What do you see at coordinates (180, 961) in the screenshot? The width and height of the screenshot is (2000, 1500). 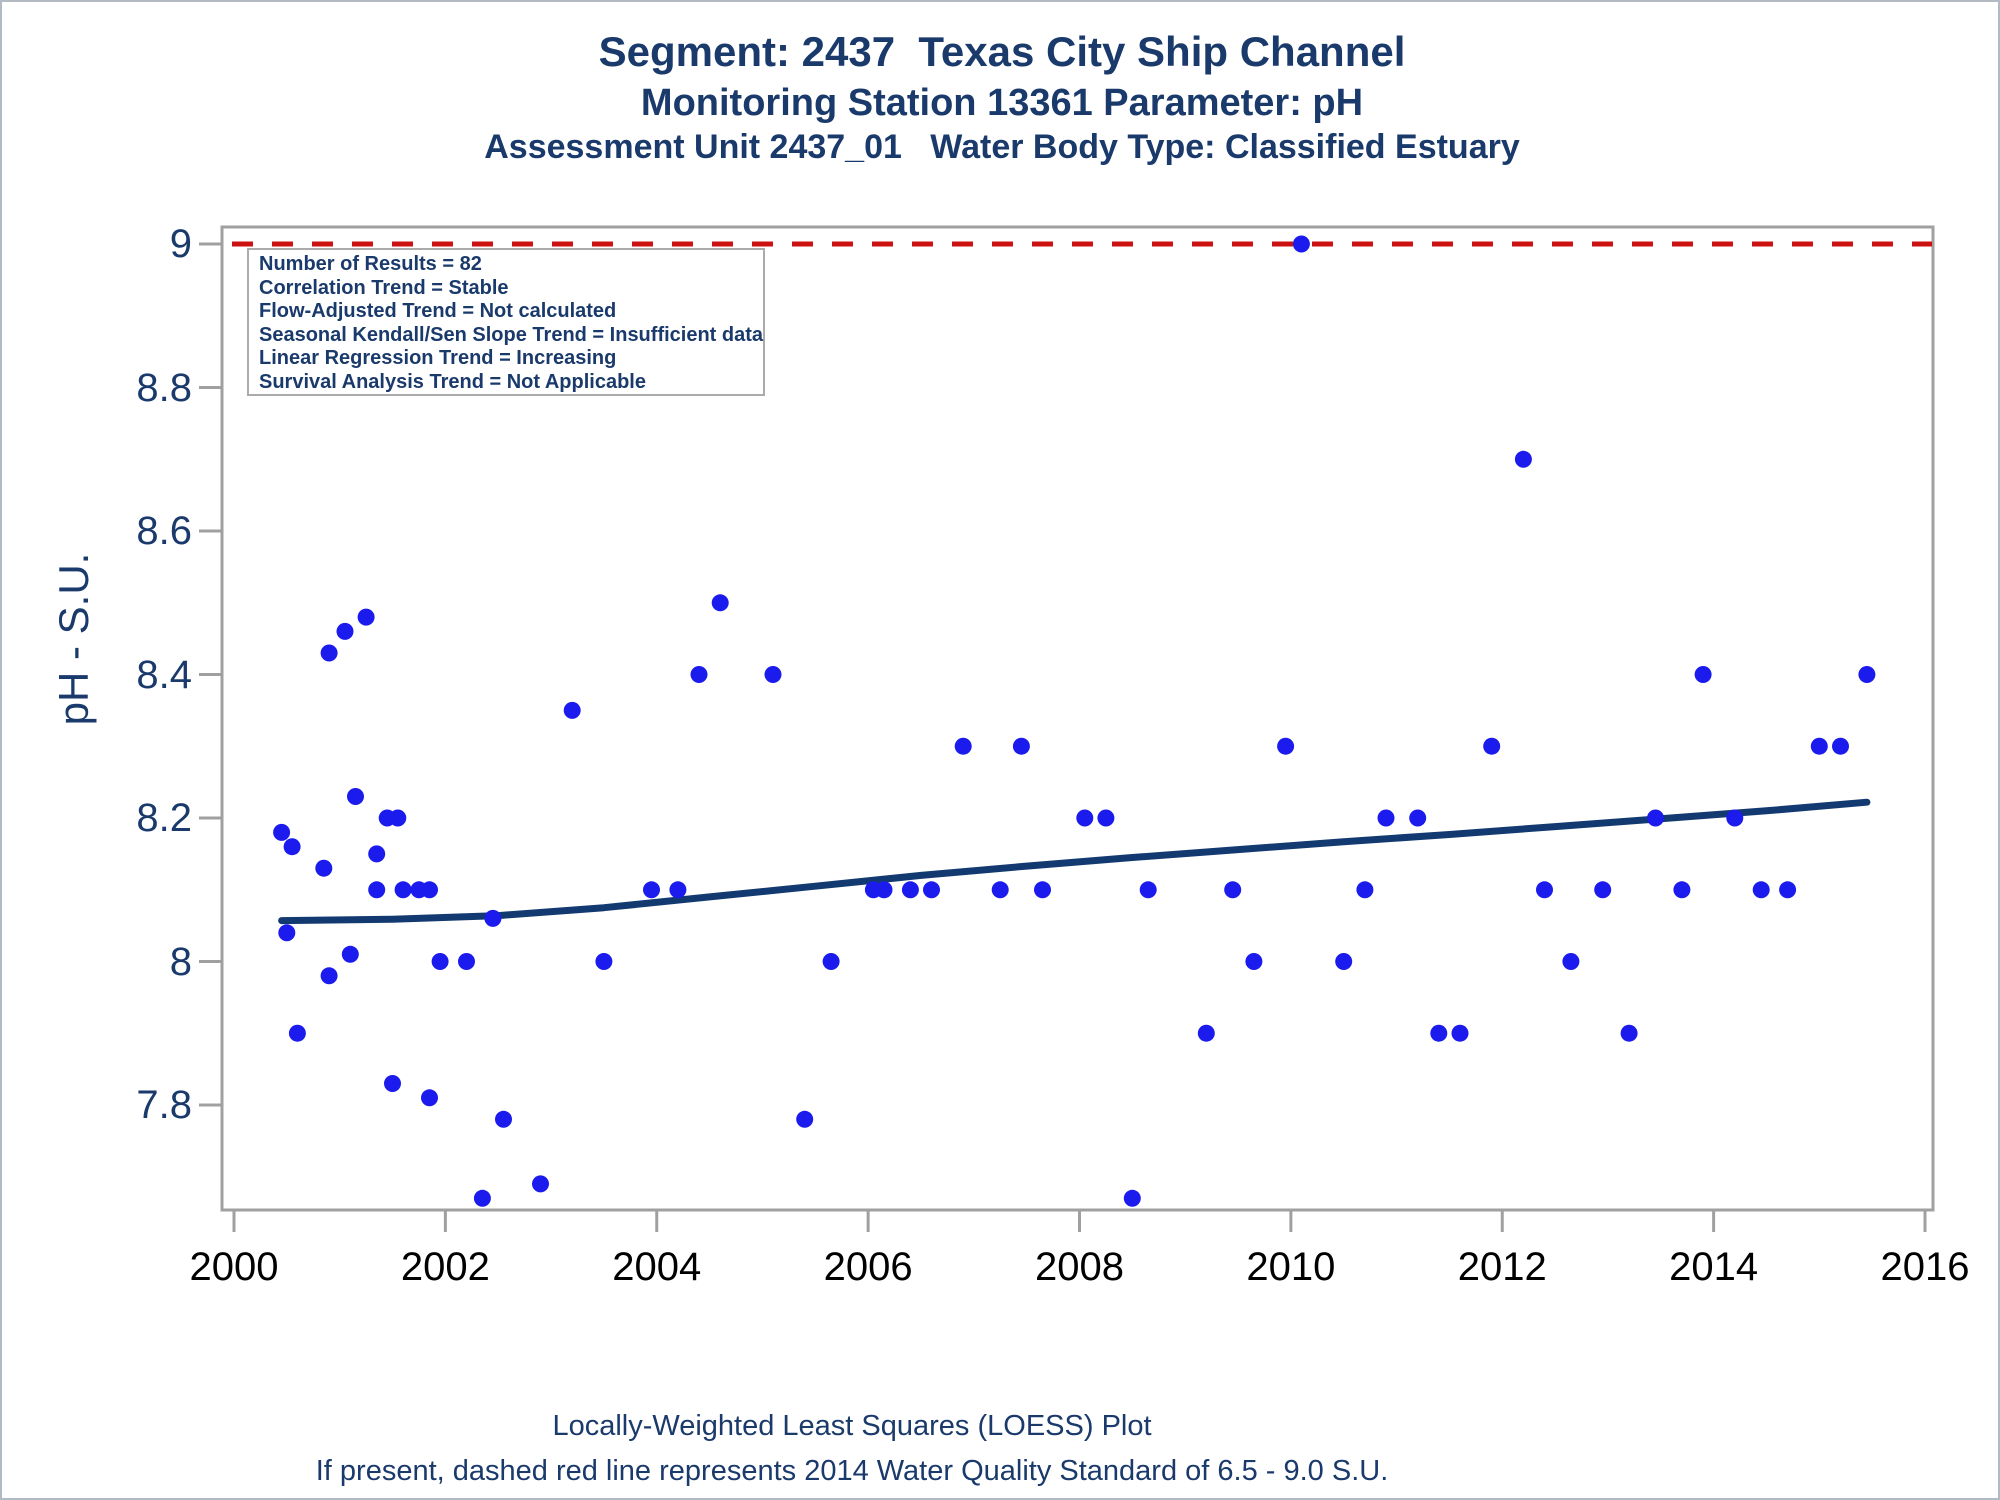 I see `y-tick-label: 8` at bounding box center [180, 961].